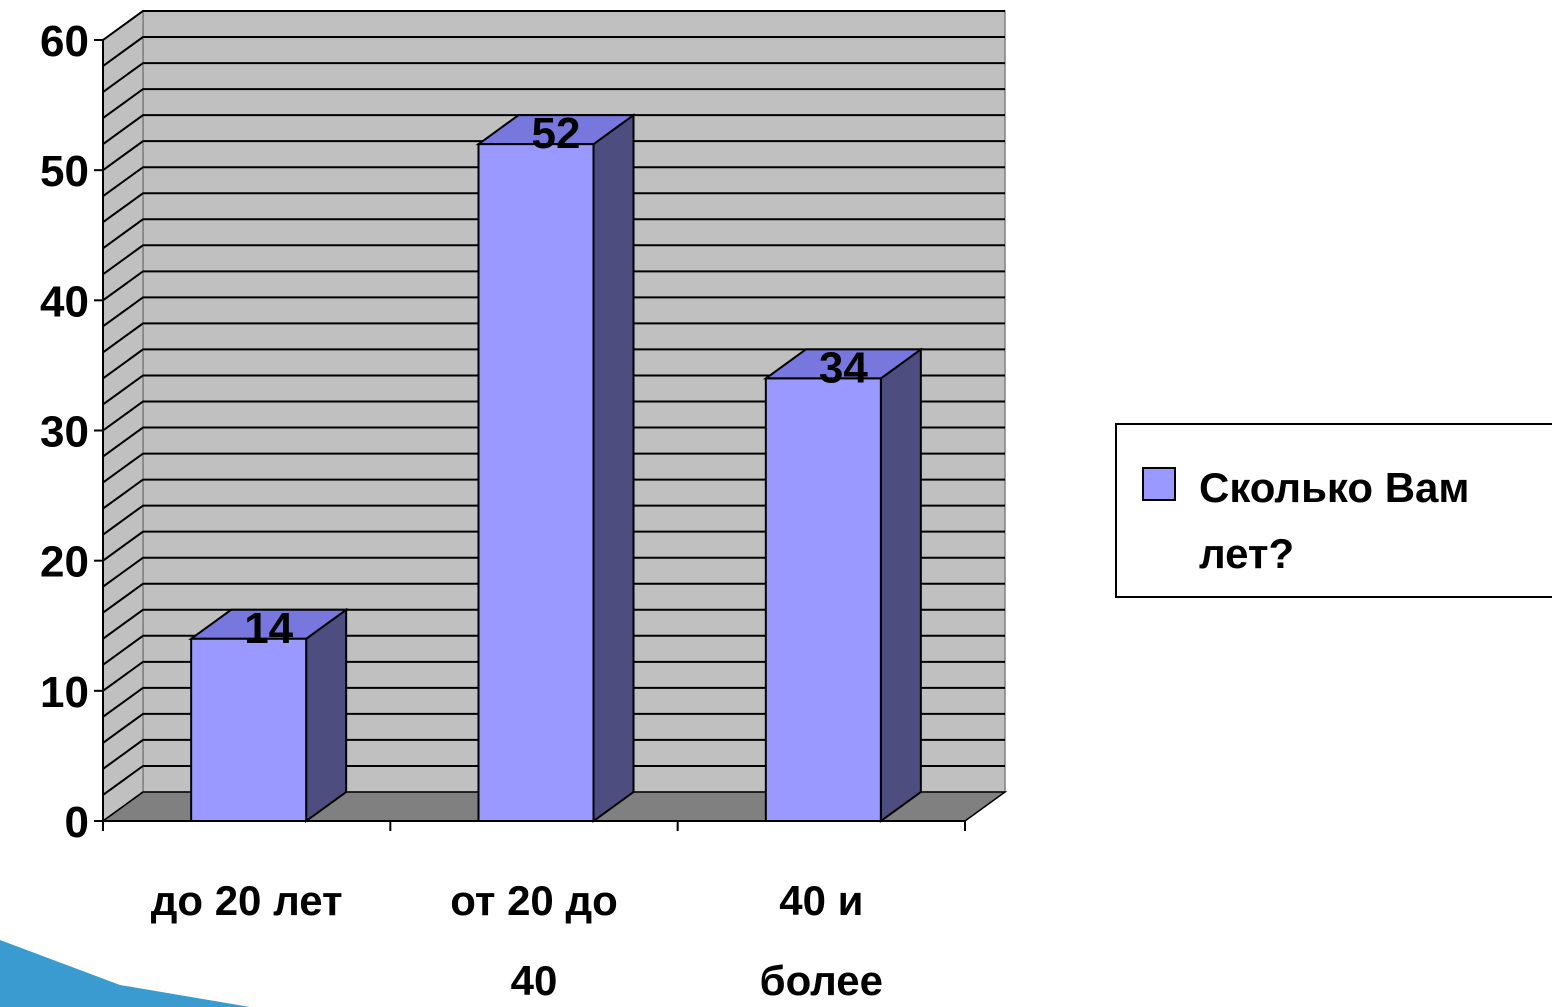 The image size is (1552, 1007). Describe the element at coordinates (64, 432) in the screenshot. I see `y-tick-label: 30` at that location.